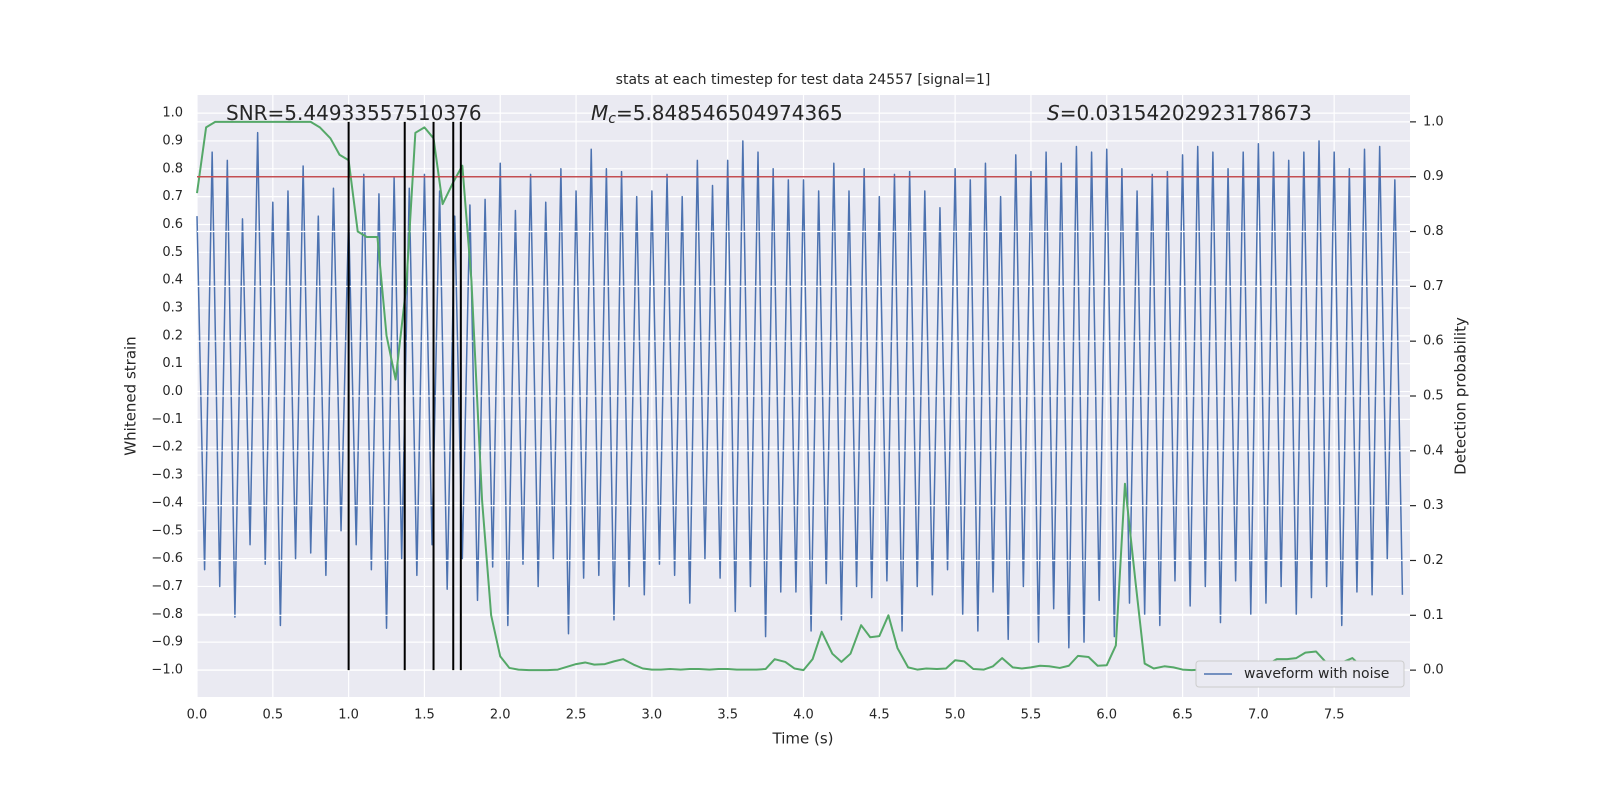  Describe the element at coordinates (272, 715) in the screenshot. I see `x-tick-label: 0.5` at that location.